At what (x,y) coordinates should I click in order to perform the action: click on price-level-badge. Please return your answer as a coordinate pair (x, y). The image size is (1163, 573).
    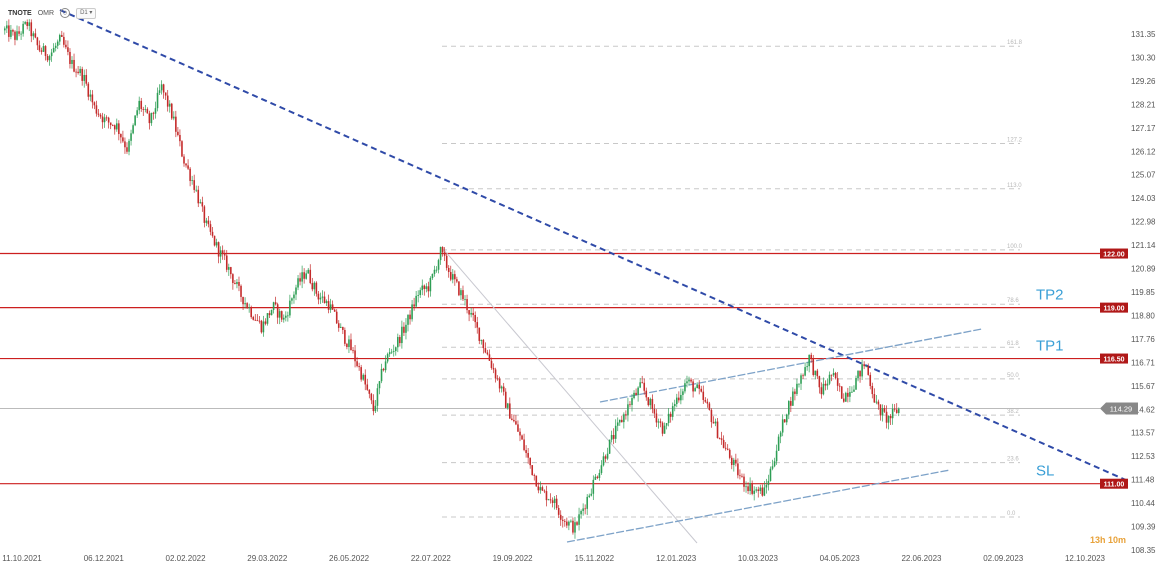
    Looking at the image, I should click on (1114, 307).